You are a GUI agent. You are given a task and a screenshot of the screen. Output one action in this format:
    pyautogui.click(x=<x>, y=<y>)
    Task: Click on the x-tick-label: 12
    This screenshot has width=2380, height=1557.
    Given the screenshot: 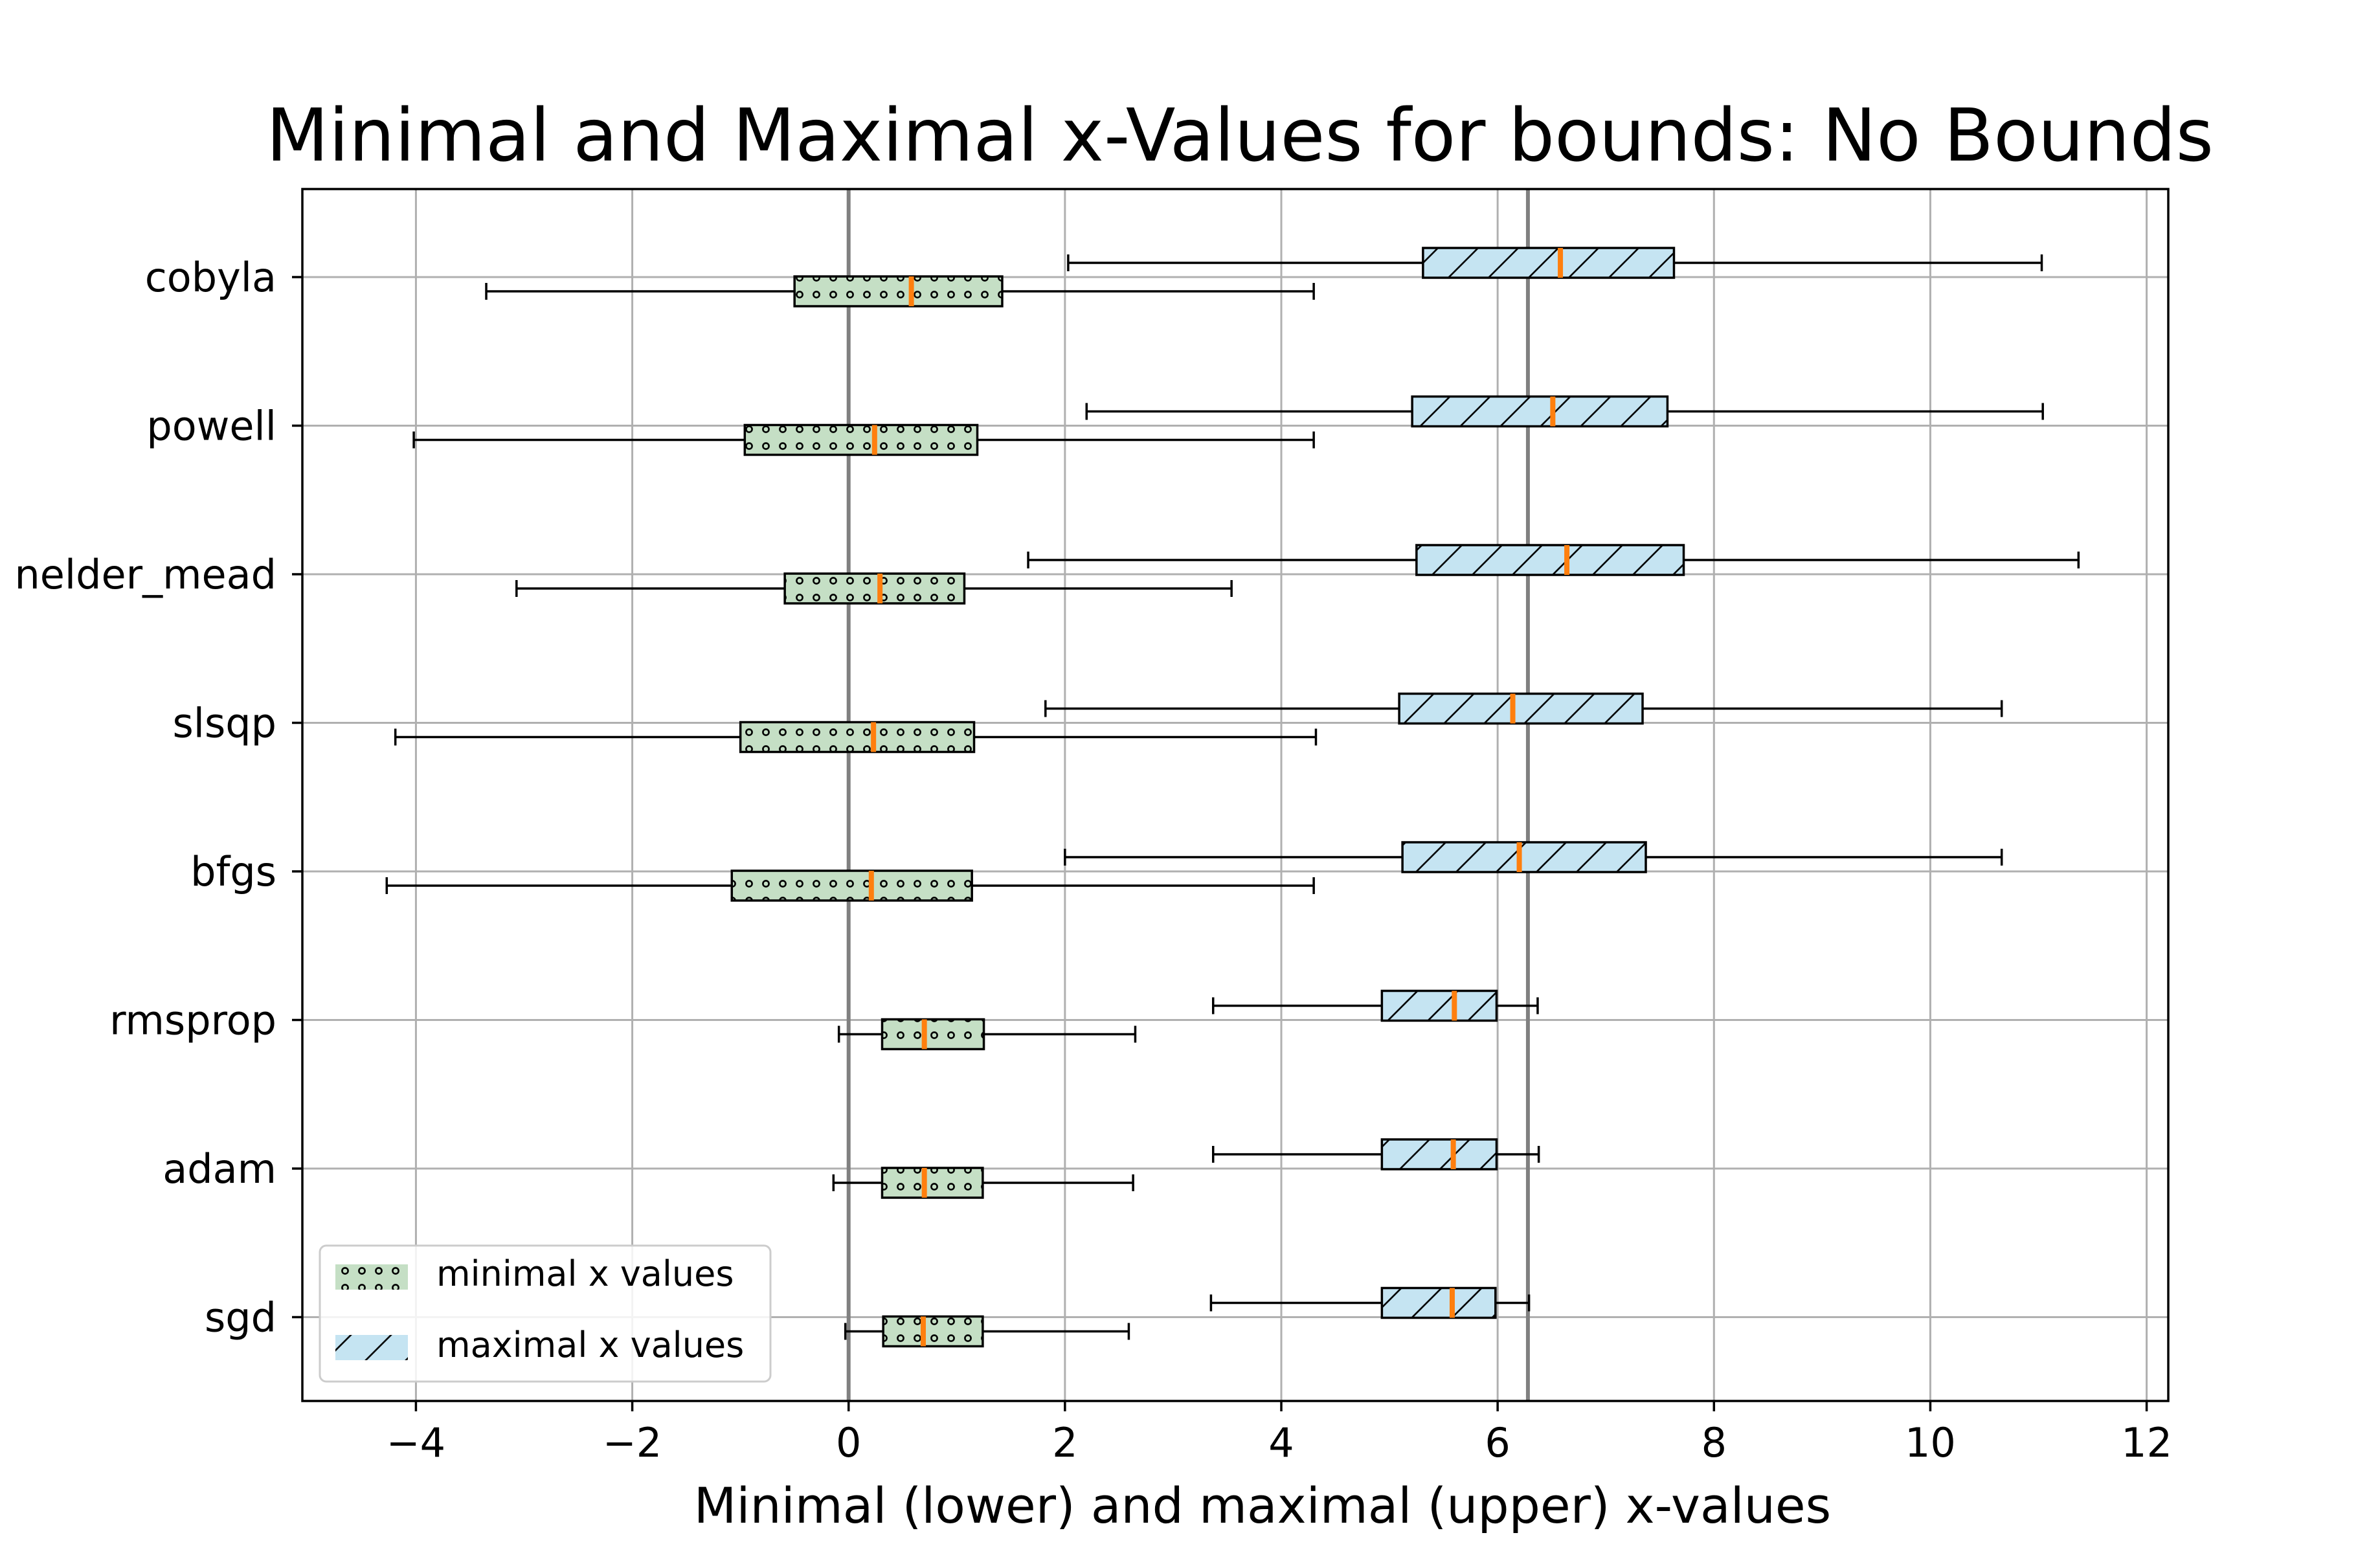 What is the action you would take?
    pyautogui.click(x=2147, y=1442)
    